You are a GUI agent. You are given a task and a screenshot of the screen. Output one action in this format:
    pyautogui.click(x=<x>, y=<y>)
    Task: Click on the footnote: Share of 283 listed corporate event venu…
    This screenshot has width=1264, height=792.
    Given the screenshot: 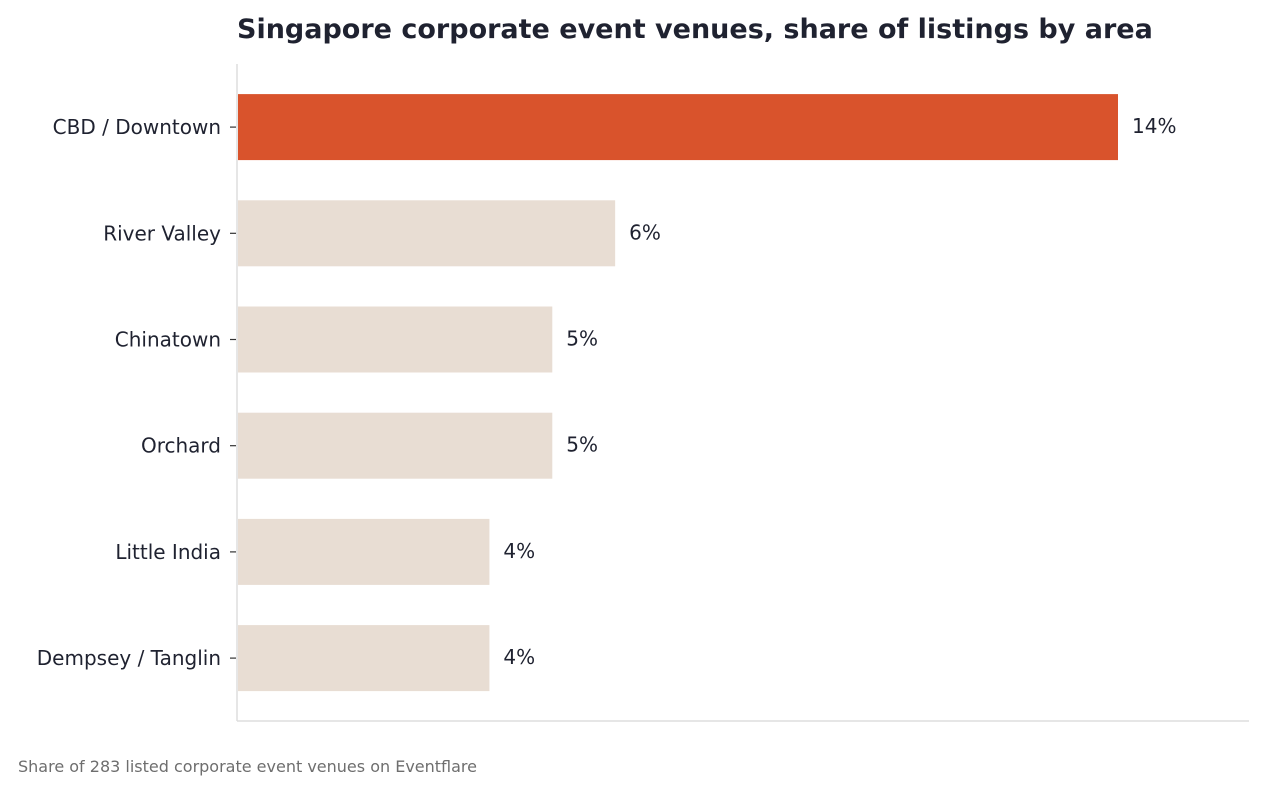 What is the action you would take?
    pyautogui.click(x=247, y=766)
    